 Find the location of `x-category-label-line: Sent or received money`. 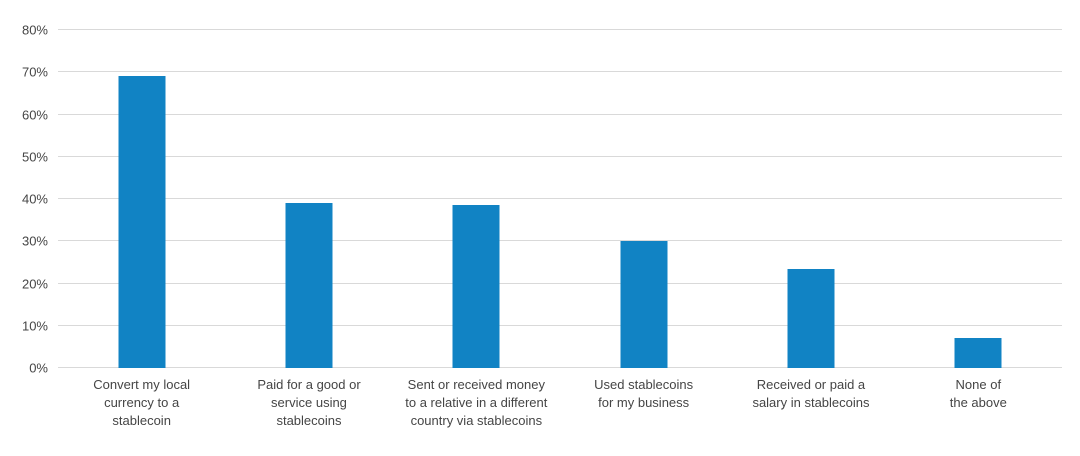

x-category-label-line: Sent or received money is located at coordinates (476, 384).